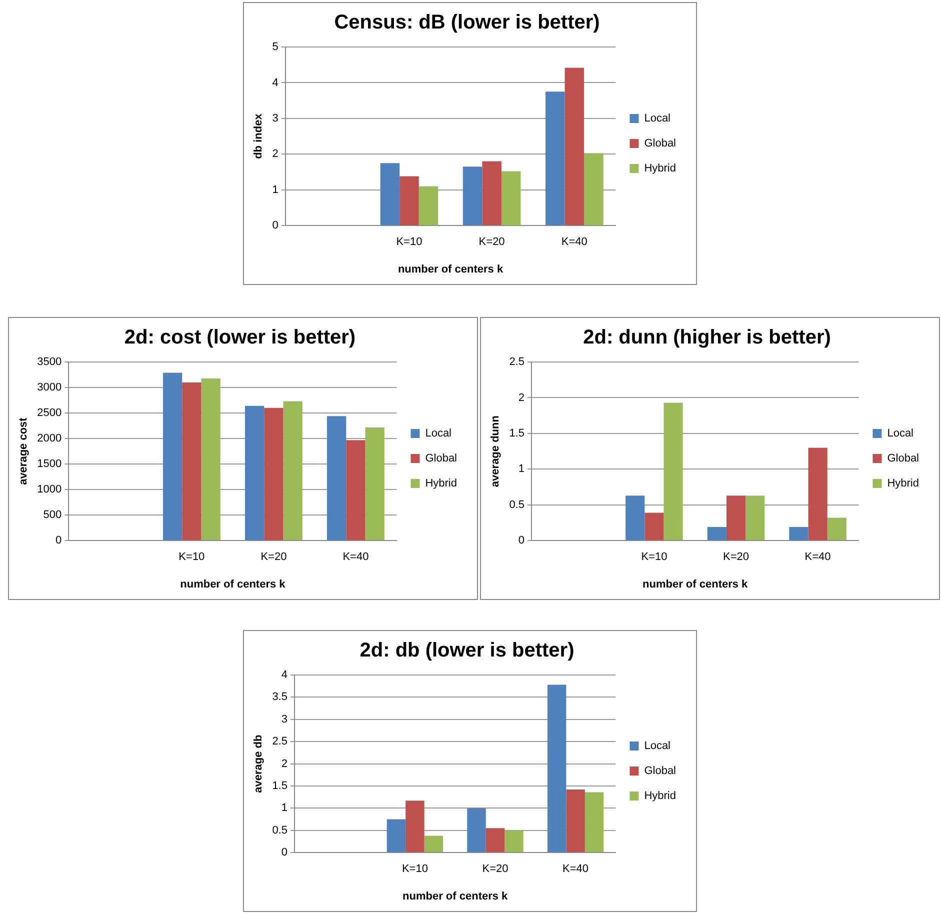  What do you see at coordinates (707, 337) in the screenshot?
I see `chart-title: 2d: dunn (higher is better)` at bounding box center [707, 337].